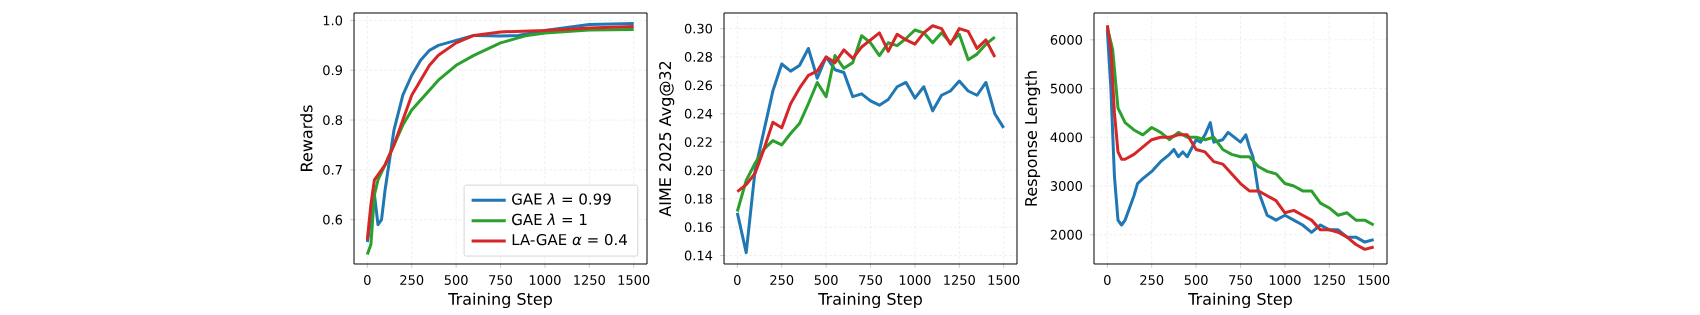  What do you see at coordinates (333, 20) in the screenshot?
I see `y-tick-label: 1.0` at bounding box center [333, 20].